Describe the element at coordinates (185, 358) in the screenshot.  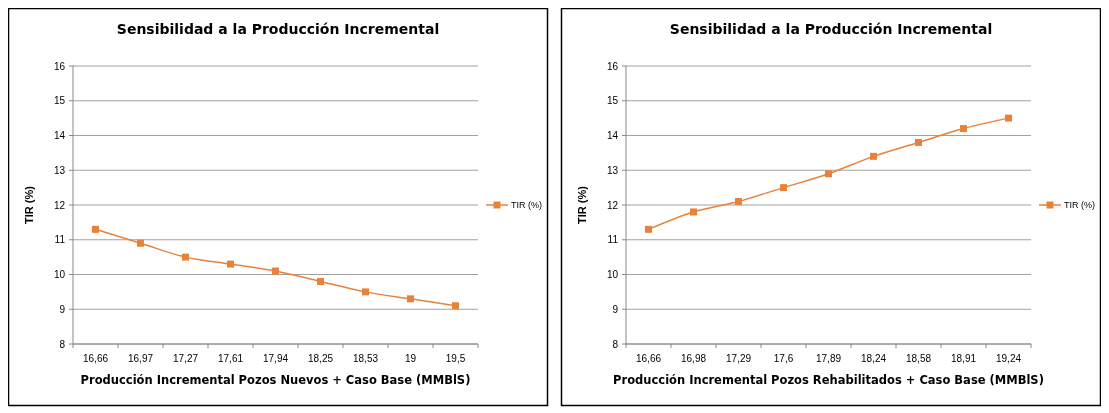
I see `x-tick-label: 17,27` at that location.